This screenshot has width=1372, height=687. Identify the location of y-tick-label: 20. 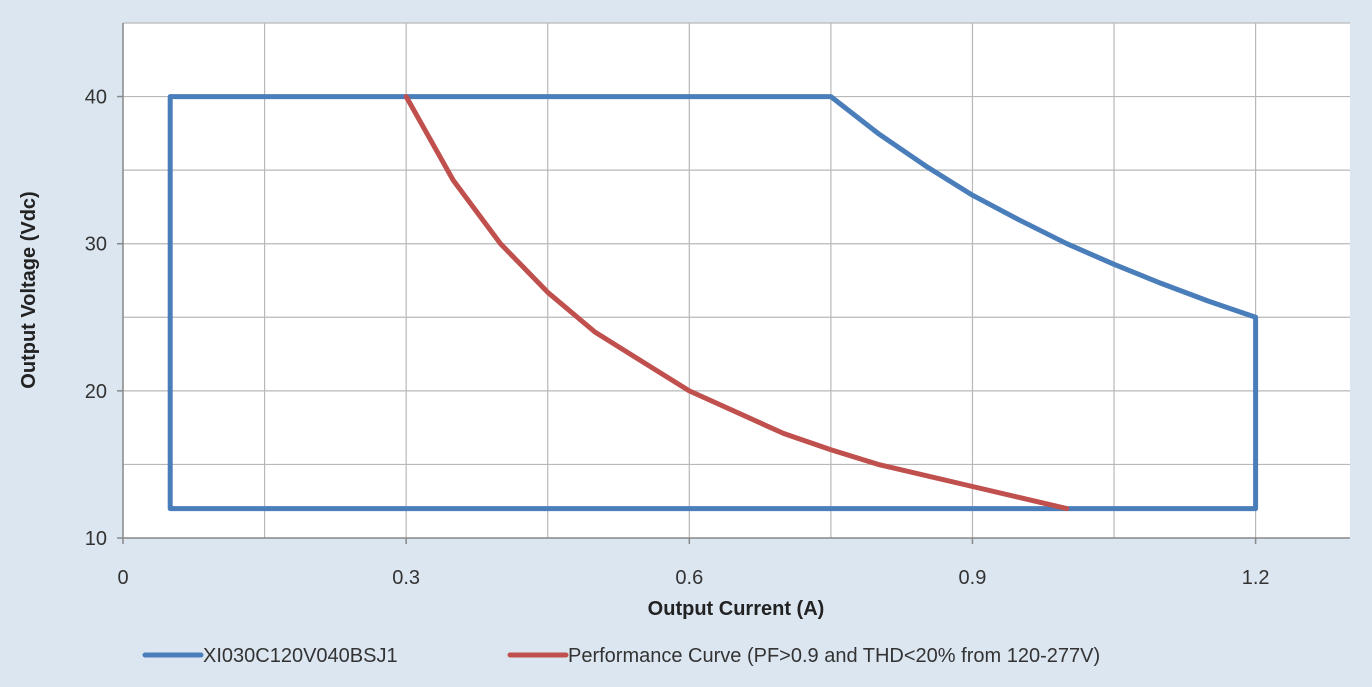
(96, 392).